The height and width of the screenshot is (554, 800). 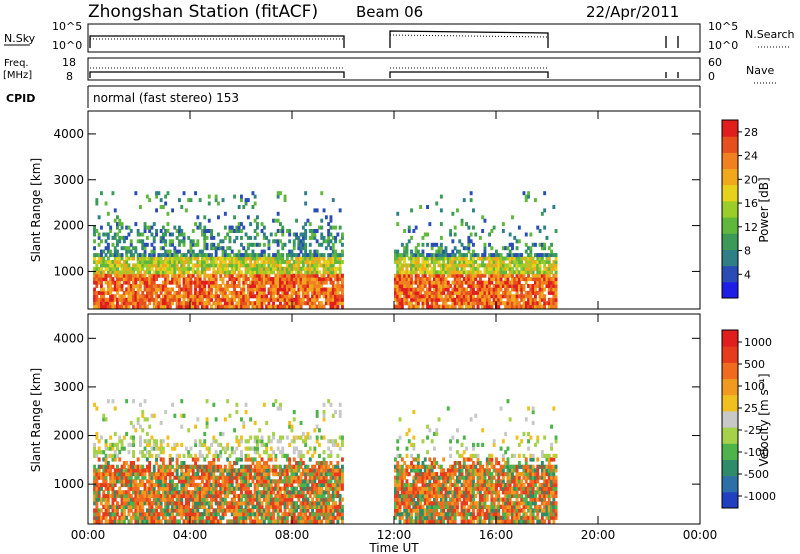 I want to click on freq-tick-bottom: 8, so click(x=69, y=76).